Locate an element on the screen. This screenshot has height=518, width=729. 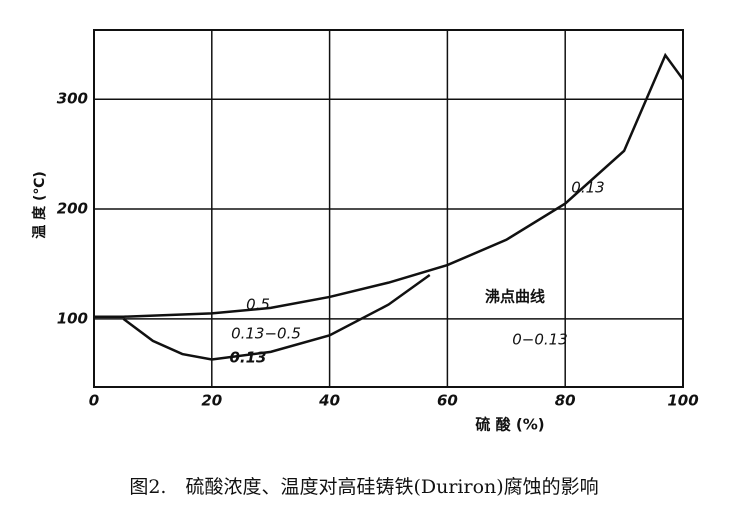
y-tick-label: 100 is located at coordinates (72, 318).